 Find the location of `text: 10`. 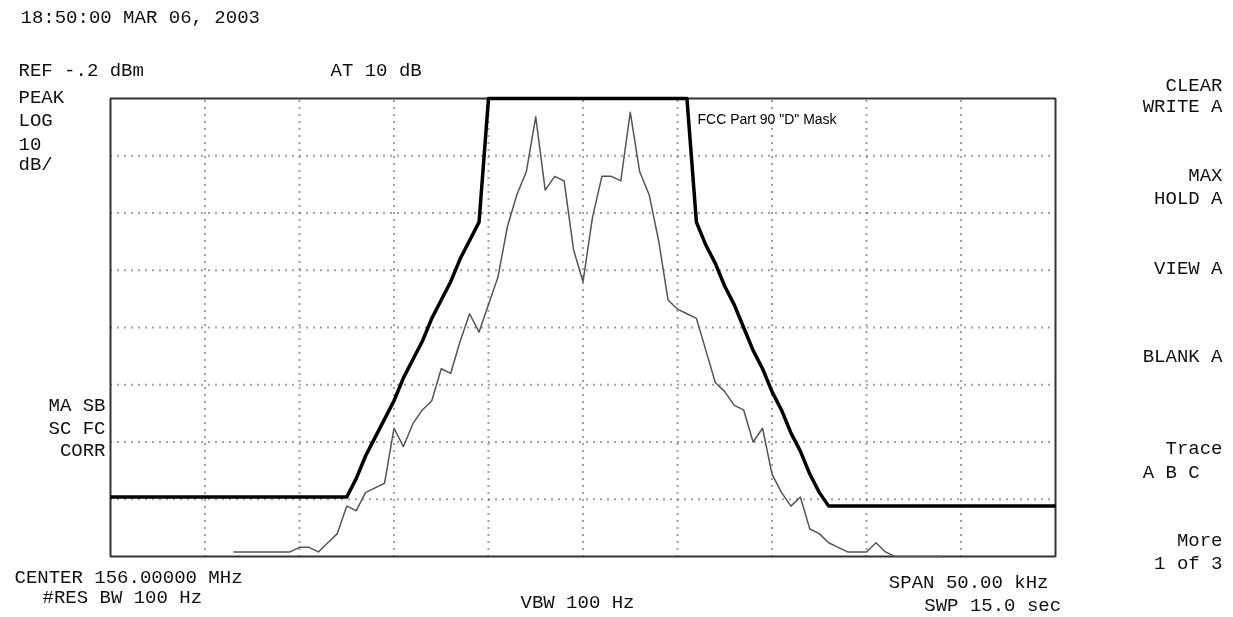

text: 10 is located at coordinates (30, 144).